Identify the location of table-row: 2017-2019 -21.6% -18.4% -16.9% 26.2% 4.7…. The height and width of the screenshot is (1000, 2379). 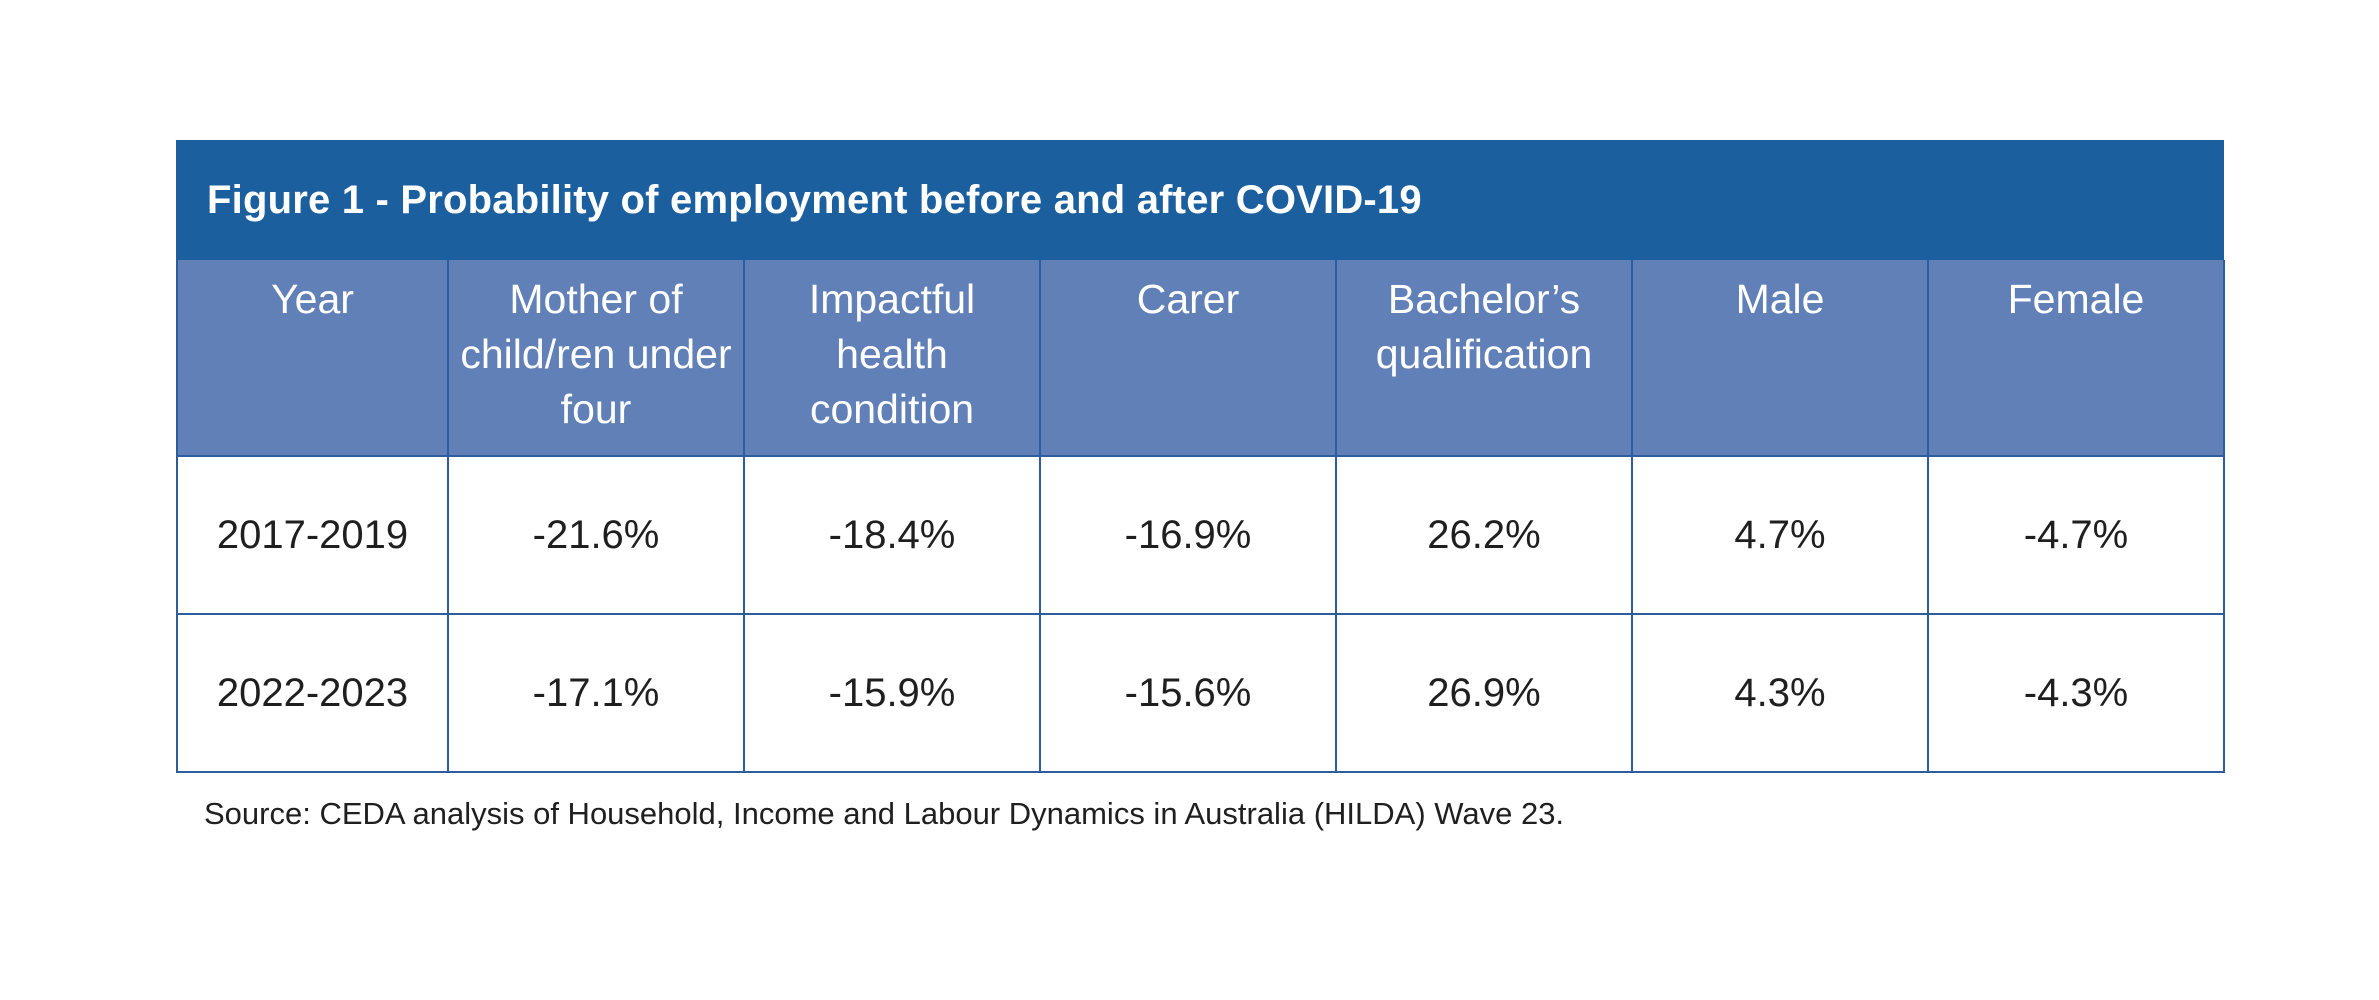
(1200, 535).